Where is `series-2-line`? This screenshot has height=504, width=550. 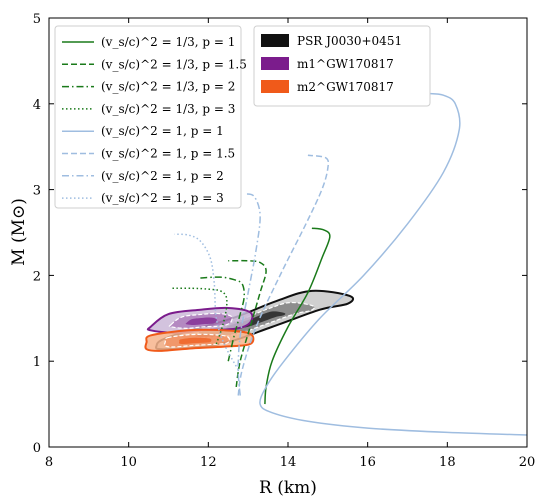 series-2-line is located at coordinates (223, 319).